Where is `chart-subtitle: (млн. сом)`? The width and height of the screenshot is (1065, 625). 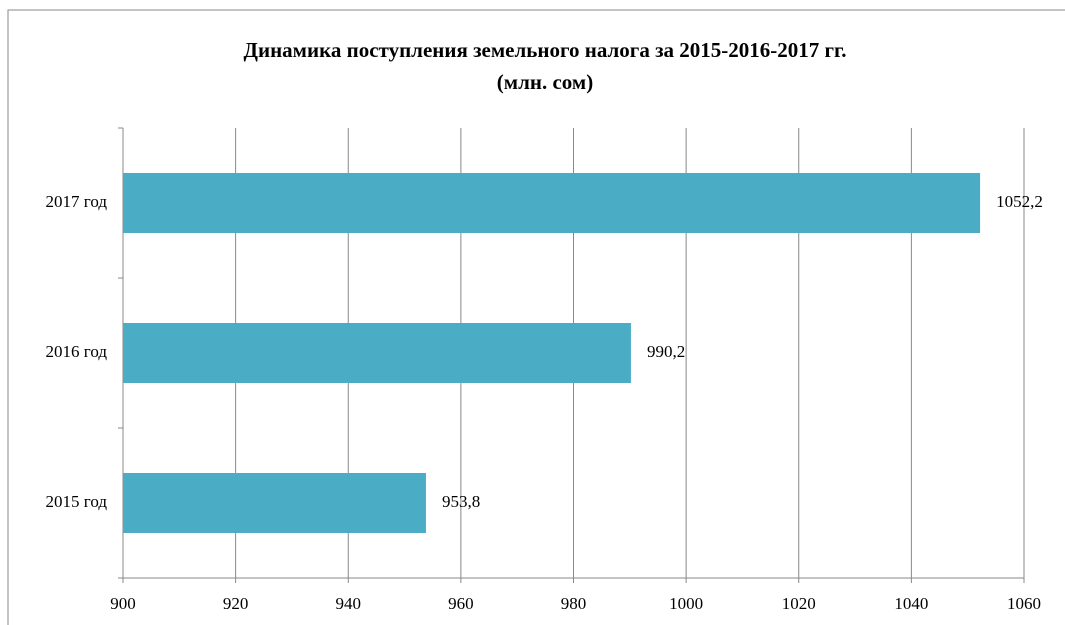
chart-subtitle: (млн. сом) is located at coordinates (545, 82).